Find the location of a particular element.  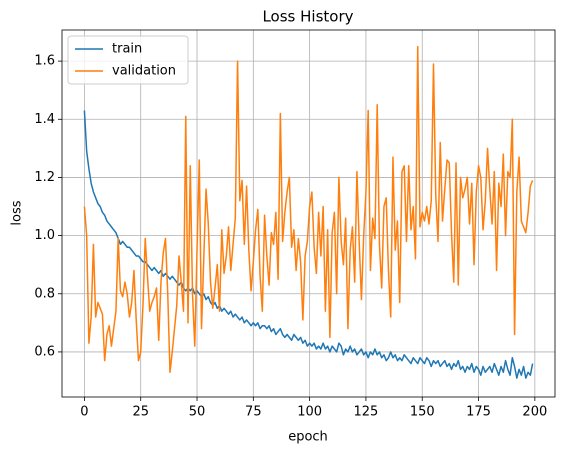

x-tick-label: 75 is located at coordinates (253, 412).